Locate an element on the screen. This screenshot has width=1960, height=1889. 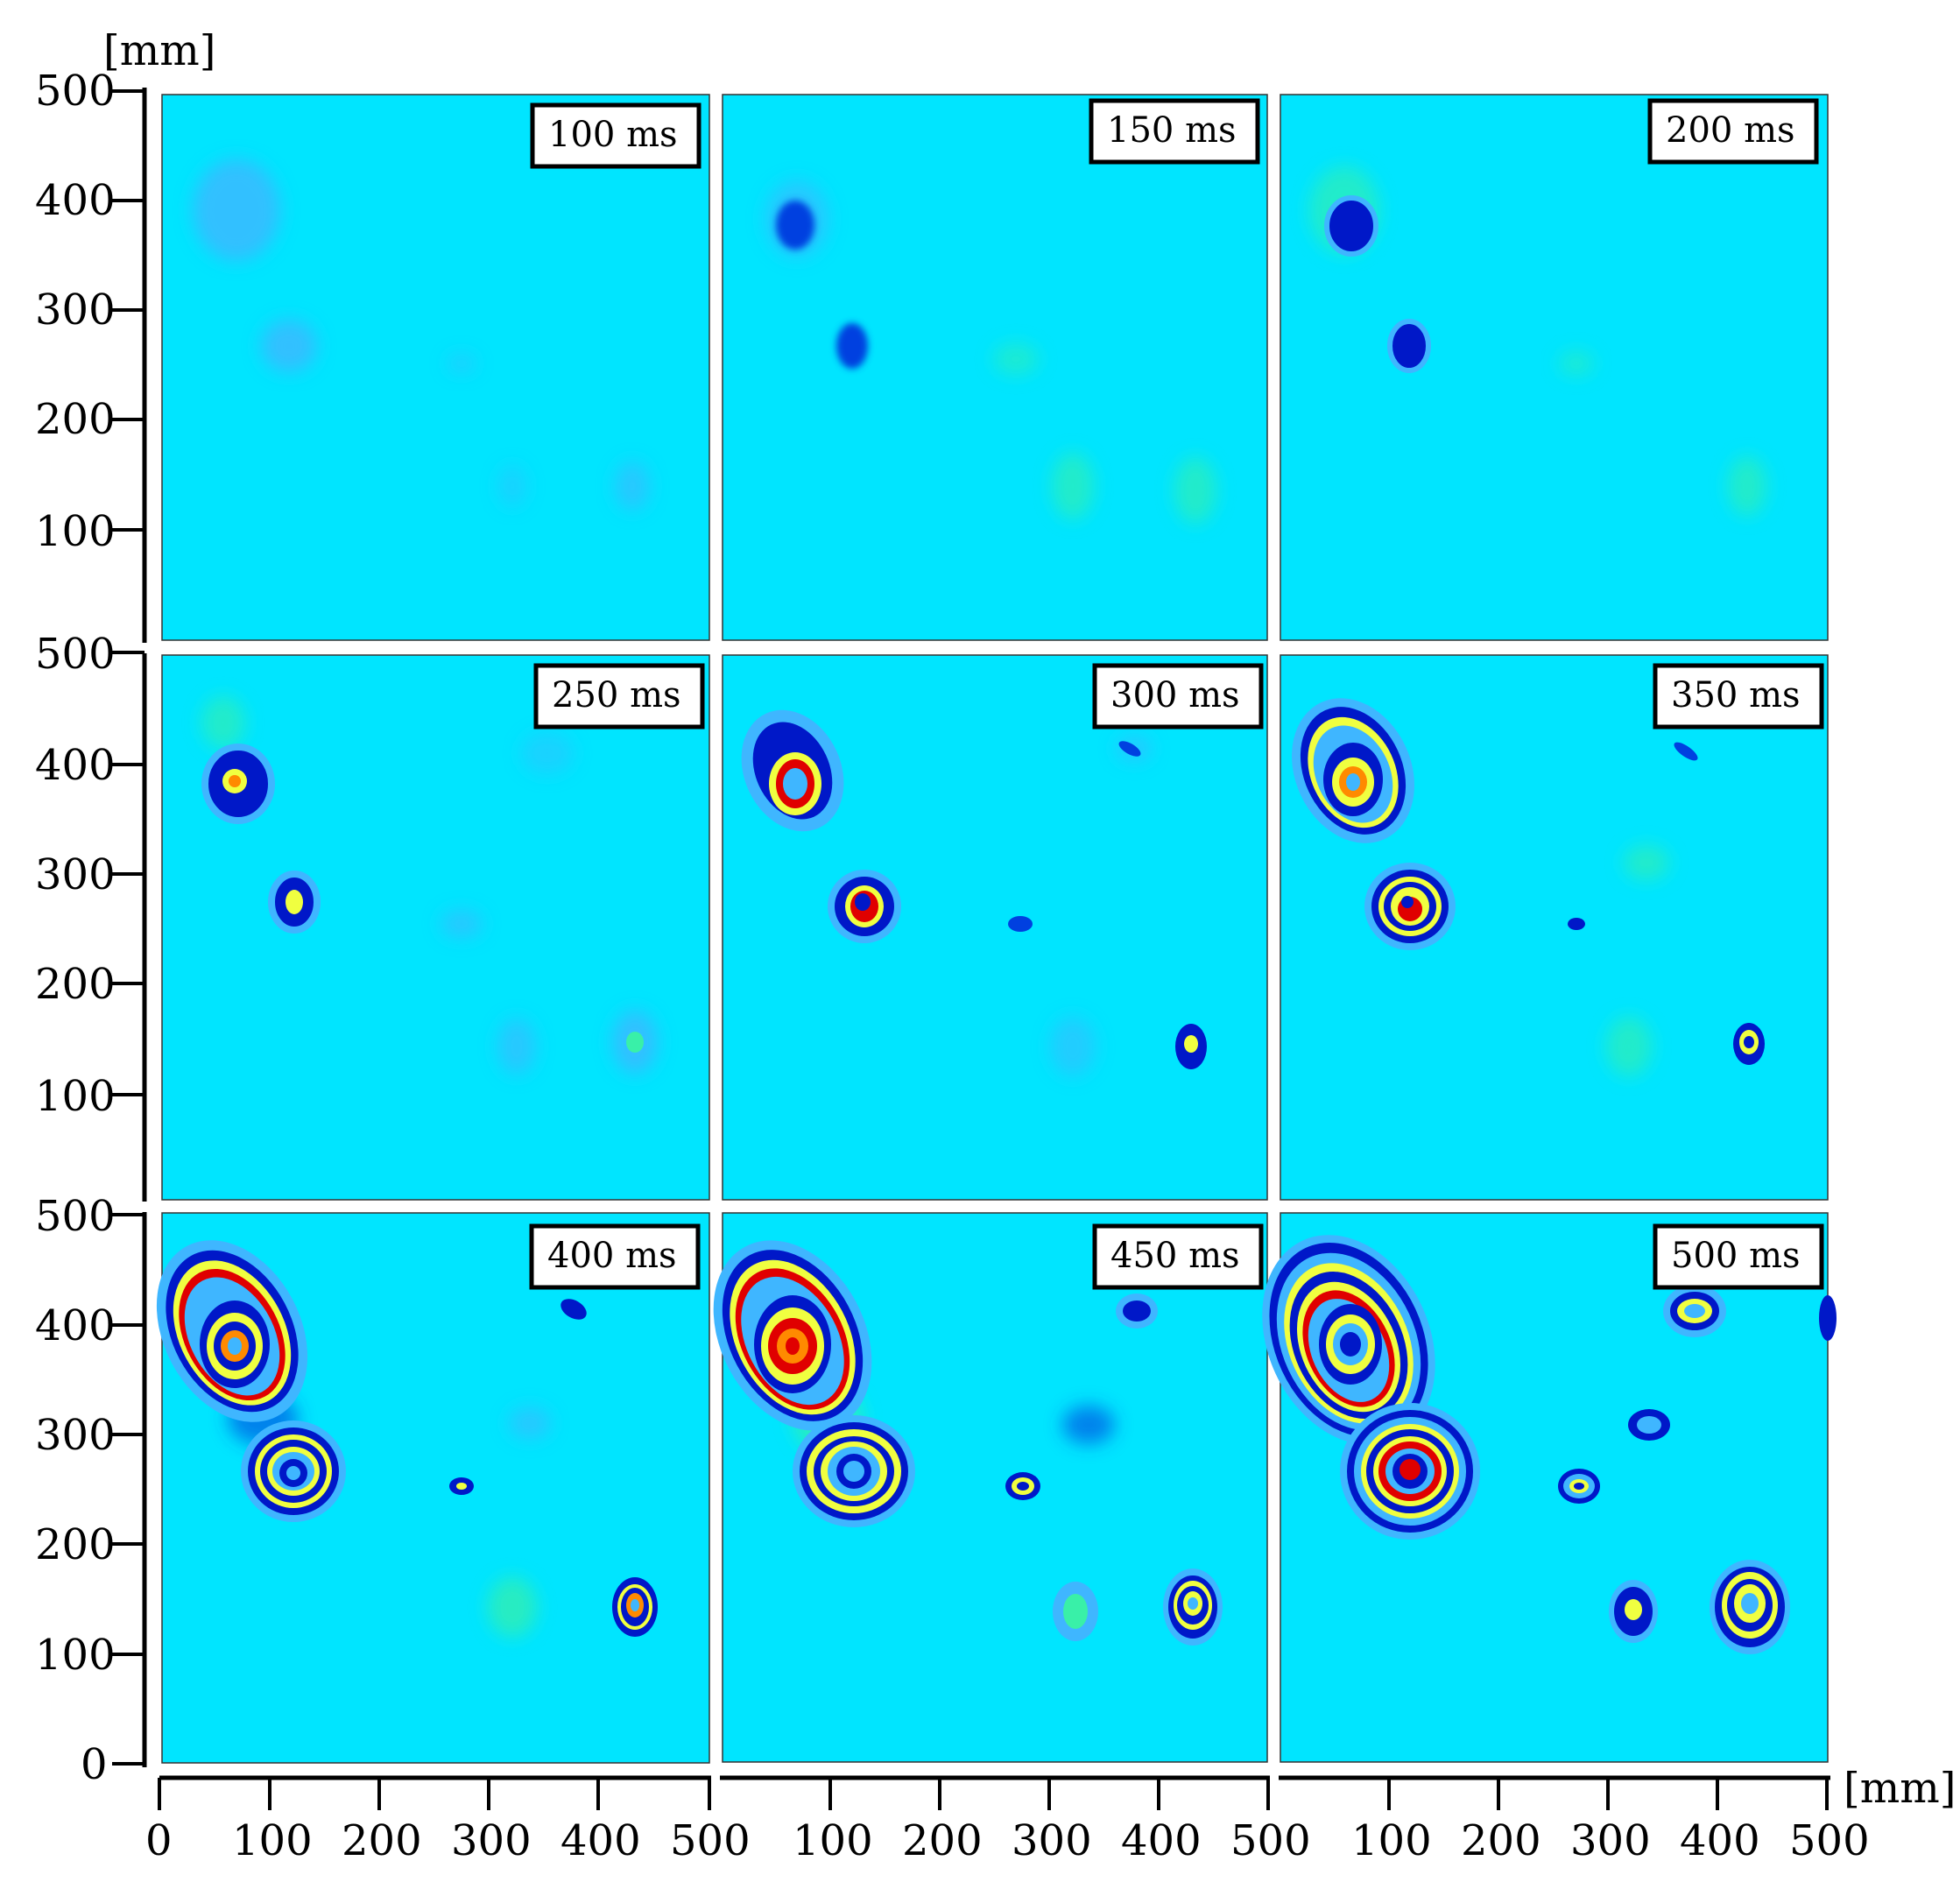
panel-time-label: 450 ms is located at coordinates (1175, 1256).